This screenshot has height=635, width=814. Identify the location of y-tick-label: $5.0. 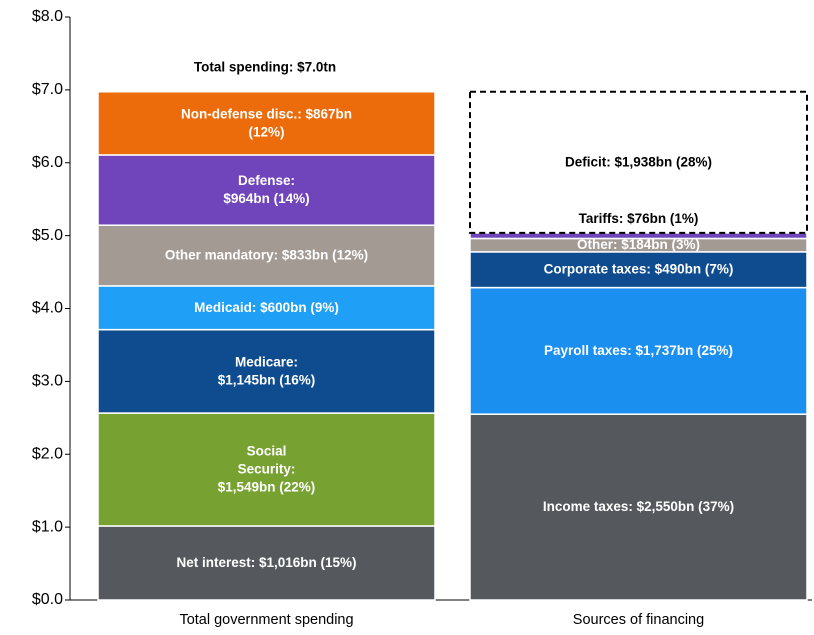
(47, 235).